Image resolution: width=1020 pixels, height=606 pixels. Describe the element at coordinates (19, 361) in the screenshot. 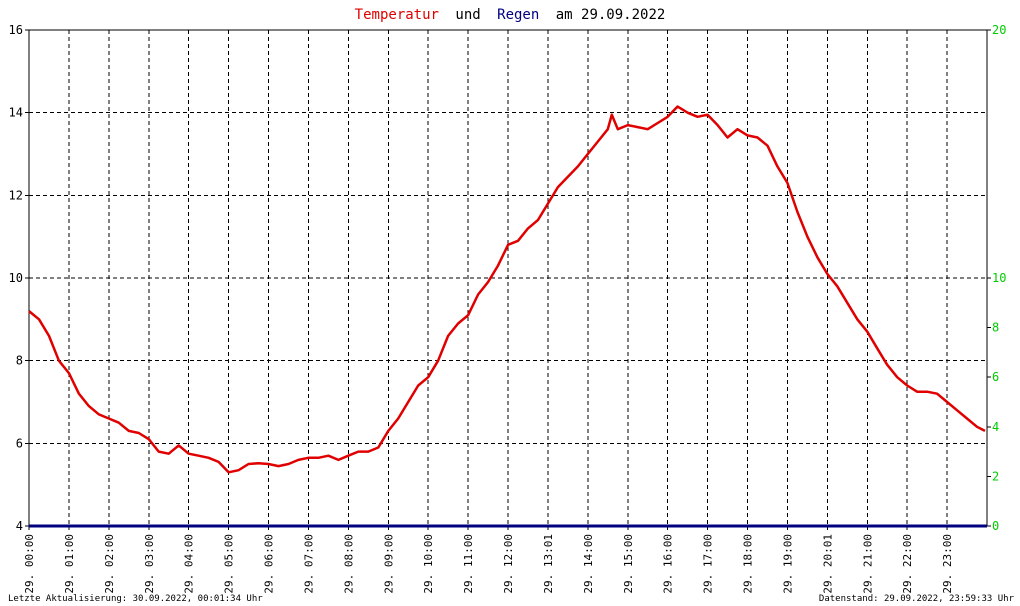

I see `left-tick-label: 8` at that location.